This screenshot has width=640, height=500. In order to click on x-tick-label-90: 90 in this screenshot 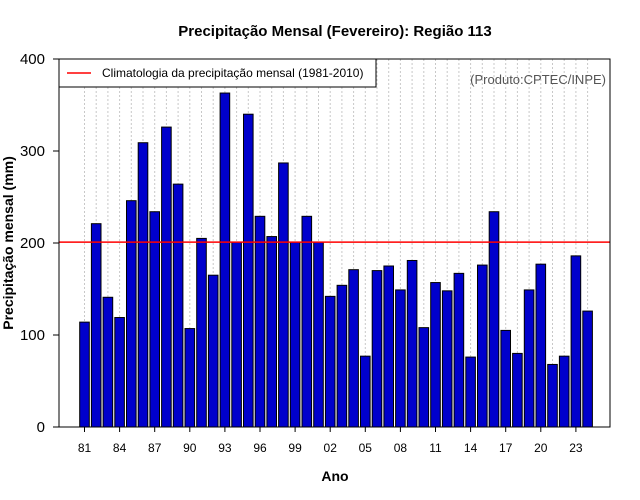, I will do `click(190, 448)`.